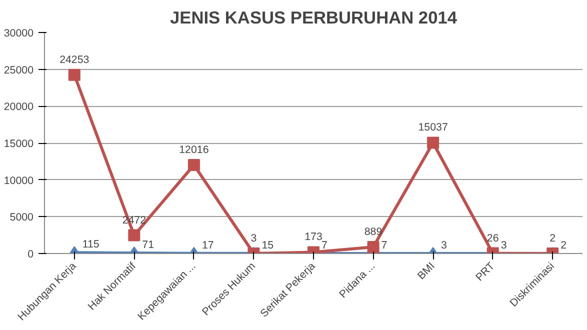 Image resolution: width=587 pixels, height=330 pixels. Describe the element at coordinates (433, 128) in the screenshot. I see `data-label: 15037` at that location.